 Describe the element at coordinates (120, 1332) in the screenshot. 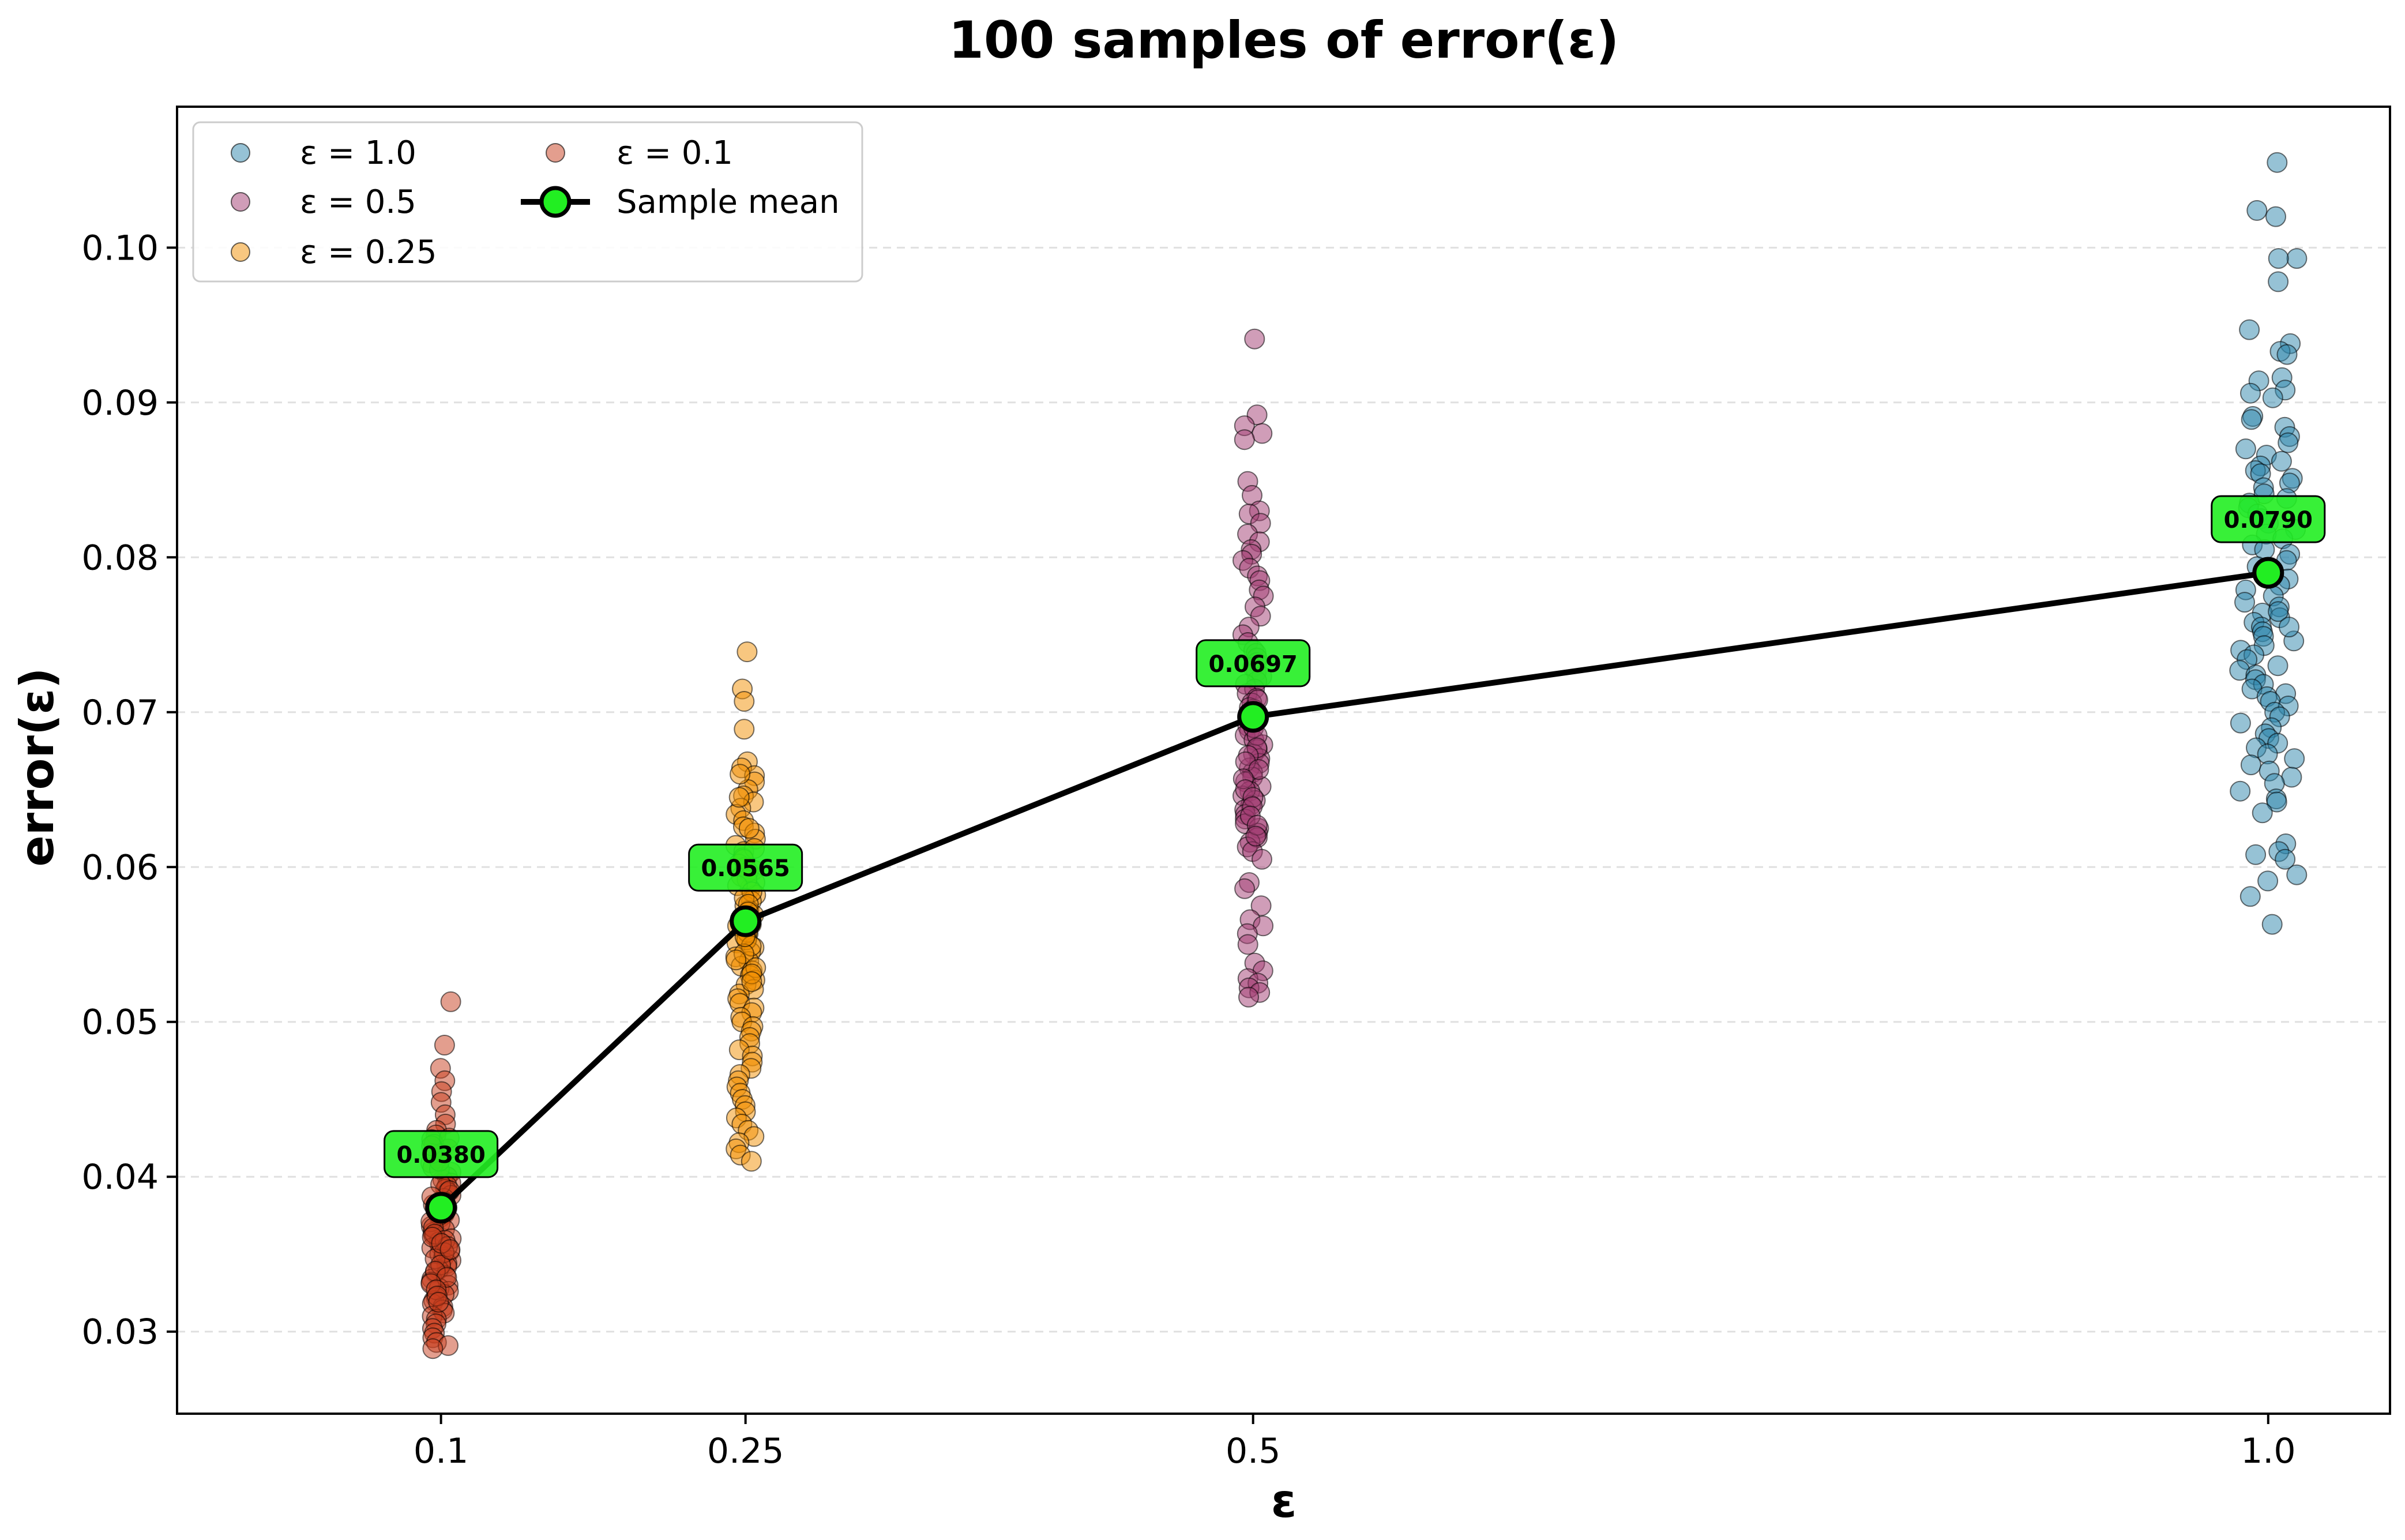

I see `y-tick-label-0-03: 0.03` at that location.